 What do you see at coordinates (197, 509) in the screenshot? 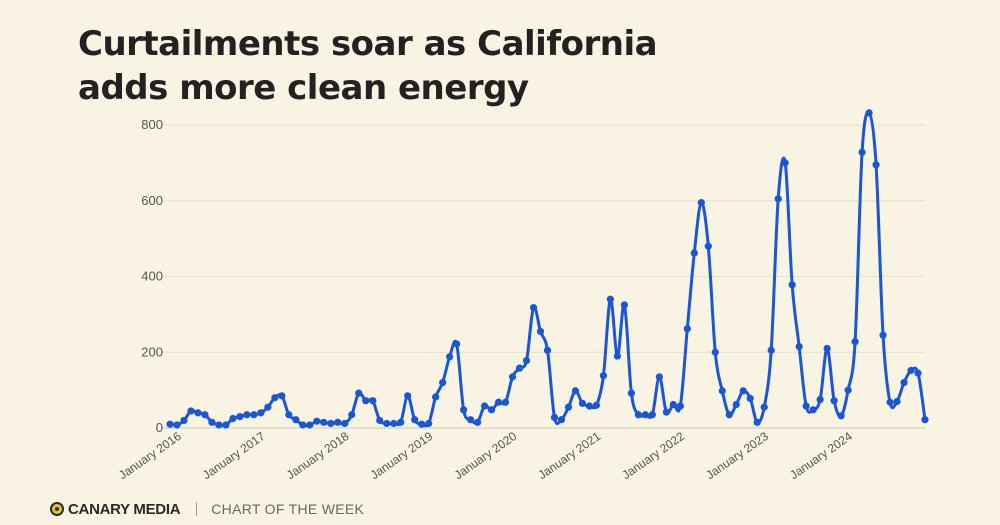
I see `footer-divider` at bounding box center [197, 509].